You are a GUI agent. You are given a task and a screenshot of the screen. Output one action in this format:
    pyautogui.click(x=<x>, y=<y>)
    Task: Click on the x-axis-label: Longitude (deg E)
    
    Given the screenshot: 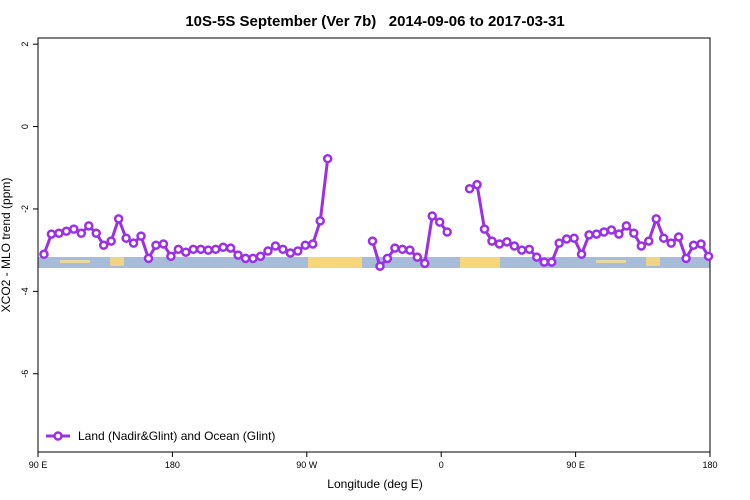 What is the action you would take?
    pyautogui.click(x=374, y=484)
    